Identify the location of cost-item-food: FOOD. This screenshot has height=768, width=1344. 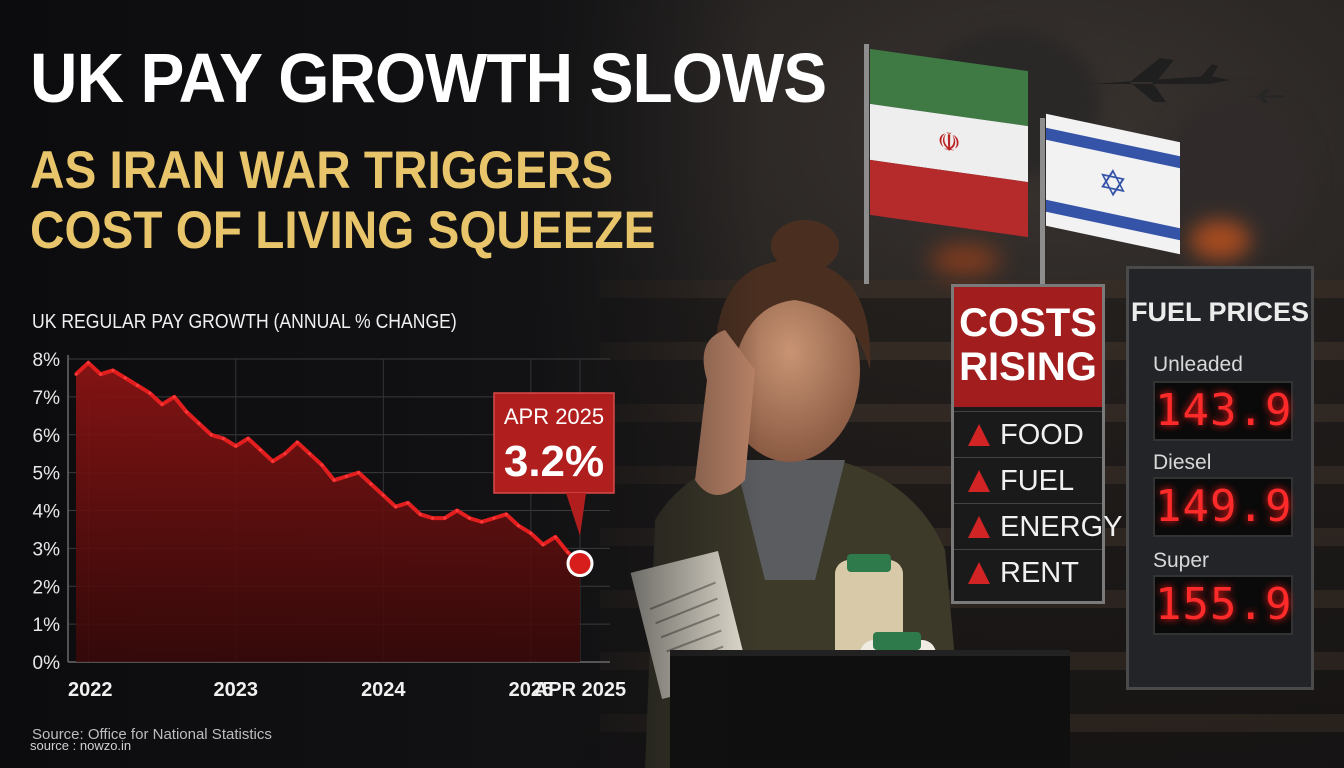
(1028, 434).